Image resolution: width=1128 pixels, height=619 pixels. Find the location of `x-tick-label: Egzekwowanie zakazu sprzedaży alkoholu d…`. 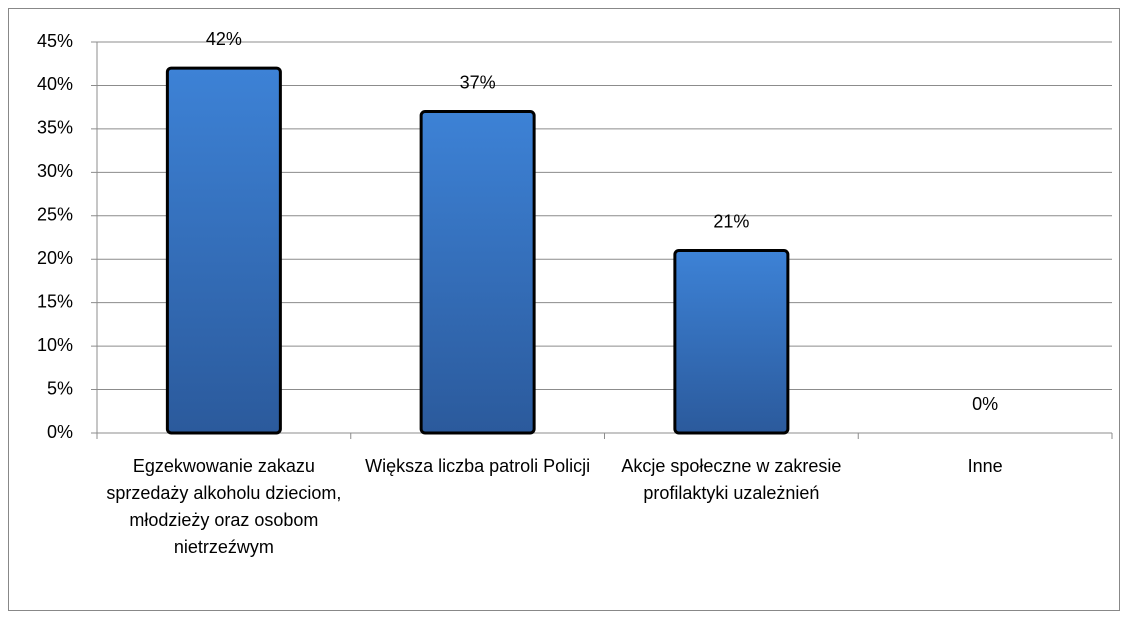

x-tick-label: Egzekwowanie zakazu sprzedaży alkoholu d… is located at coordinates (224, 506).